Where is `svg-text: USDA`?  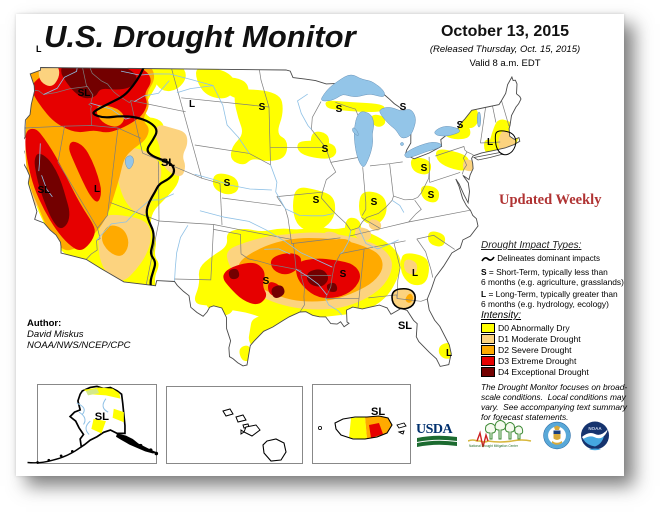
svg-text: USDA is located at coordinates (435, 429).